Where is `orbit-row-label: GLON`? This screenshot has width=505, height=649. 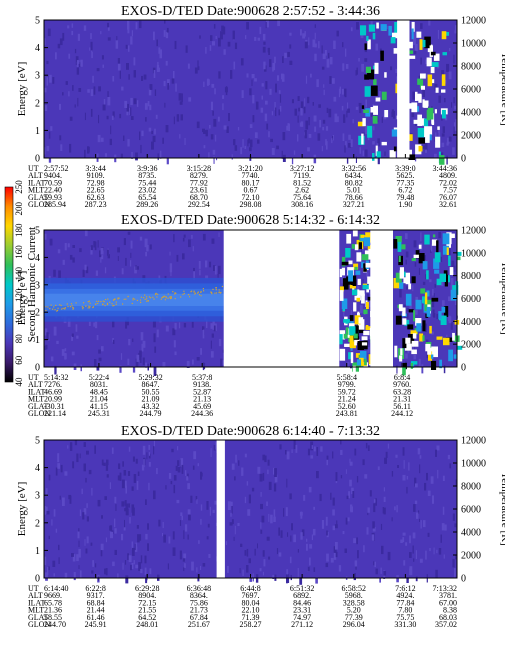 orbit-row-label: GLON is located at coordinates (39, 624).